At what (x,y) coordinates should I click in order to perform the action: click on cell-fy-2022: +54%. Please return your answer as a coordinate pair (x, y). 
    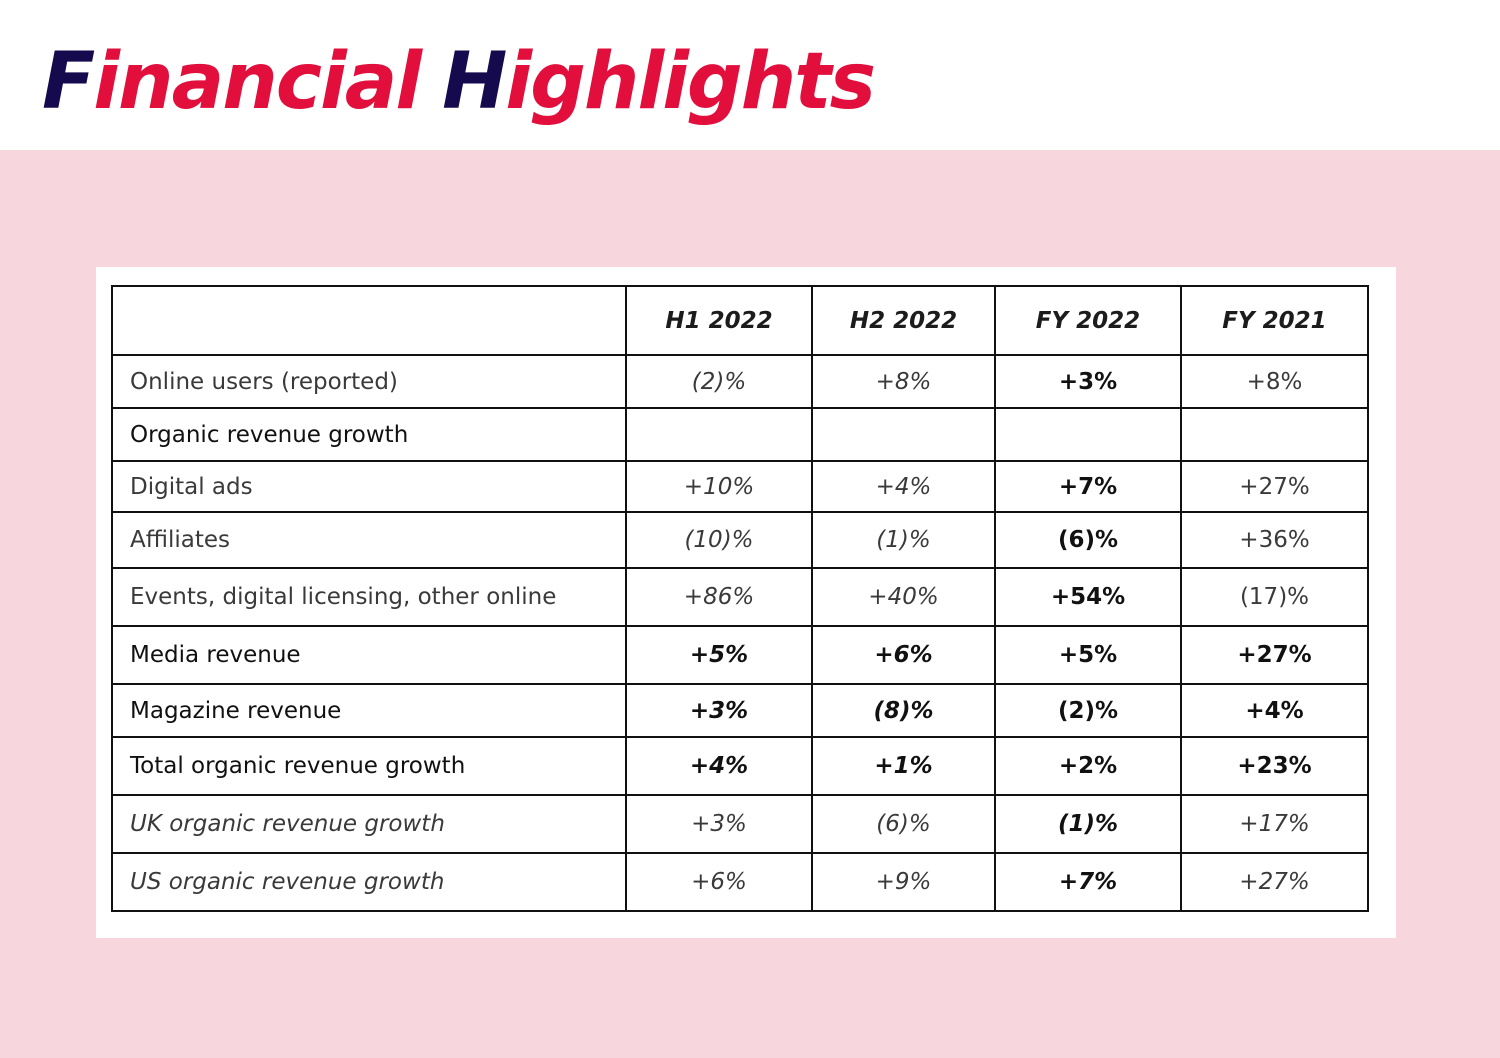
    Looking at the image, I should click on (1088, 597).